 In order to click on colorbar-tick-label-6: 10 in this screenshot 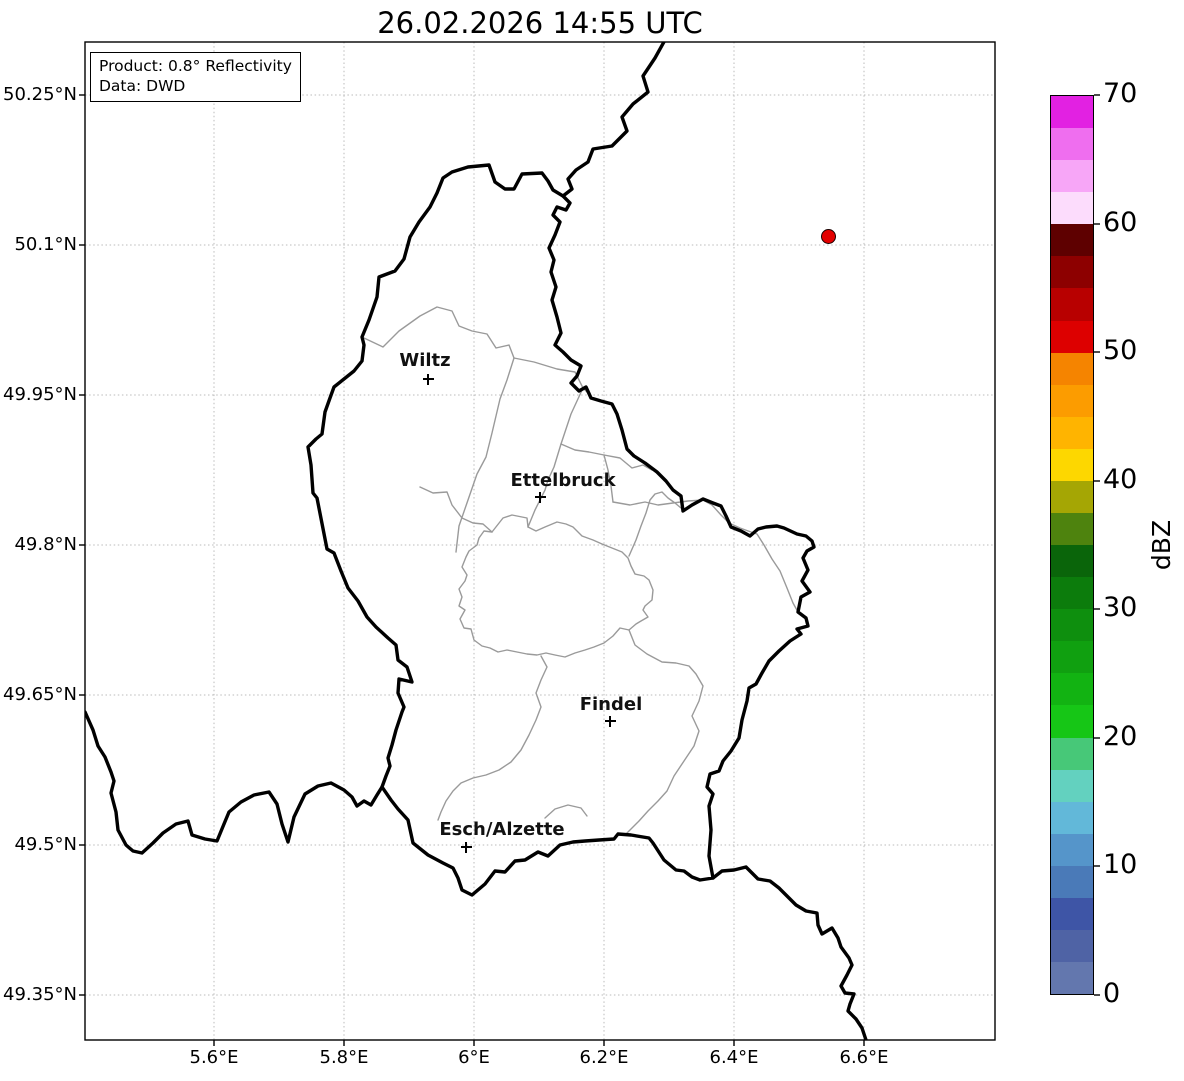, I will do `click(1120, 864)`.